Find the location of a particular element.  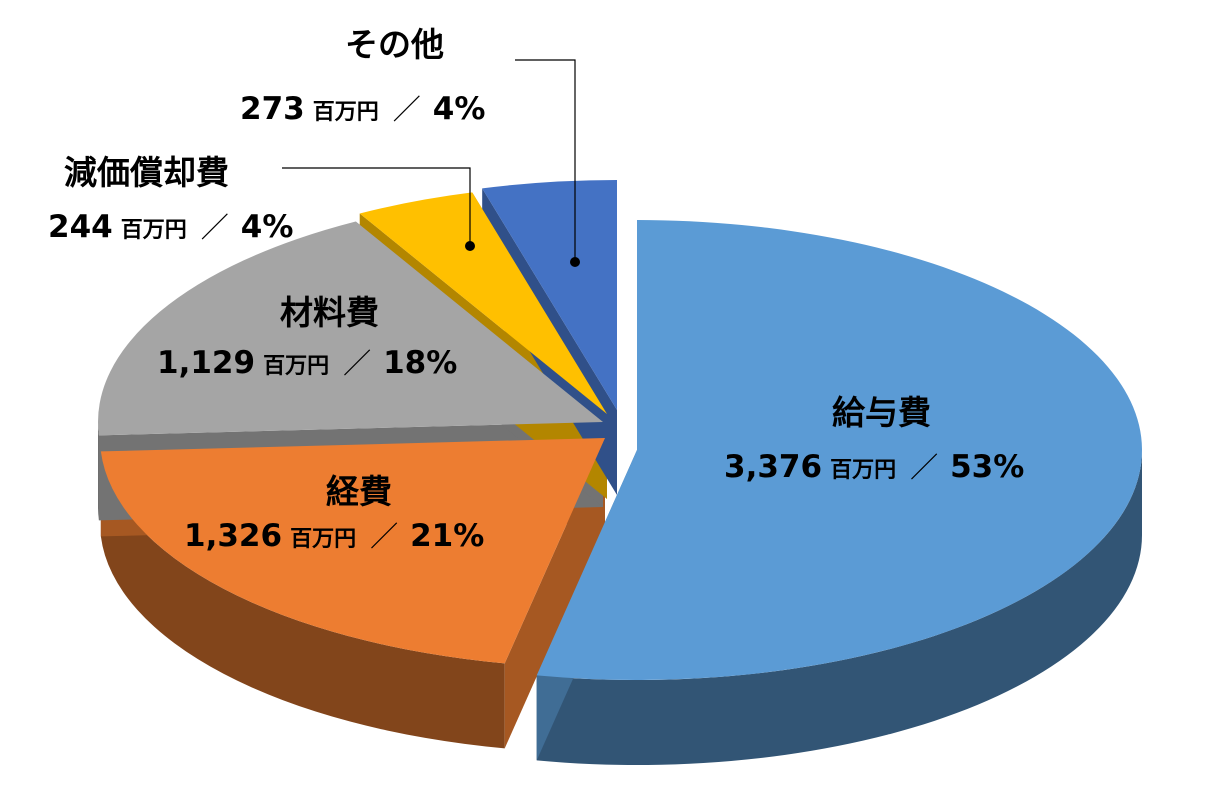

pie-slice-depreciation is located at coordinates (483, 303).